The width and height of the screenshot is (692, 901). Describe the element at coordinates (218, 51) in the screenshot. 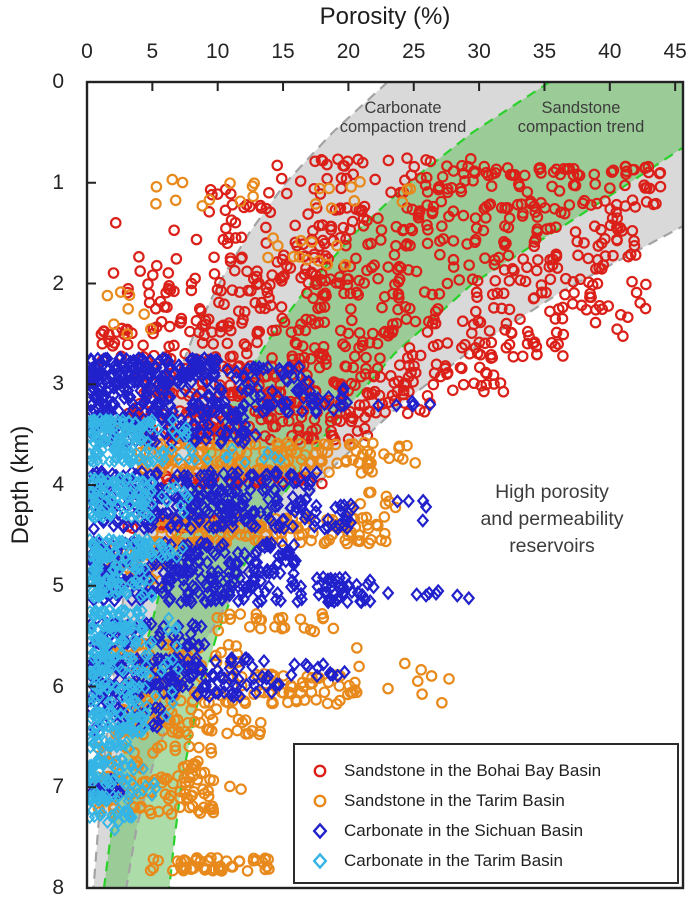

I see `x-tick-label-10: 10` at that location.